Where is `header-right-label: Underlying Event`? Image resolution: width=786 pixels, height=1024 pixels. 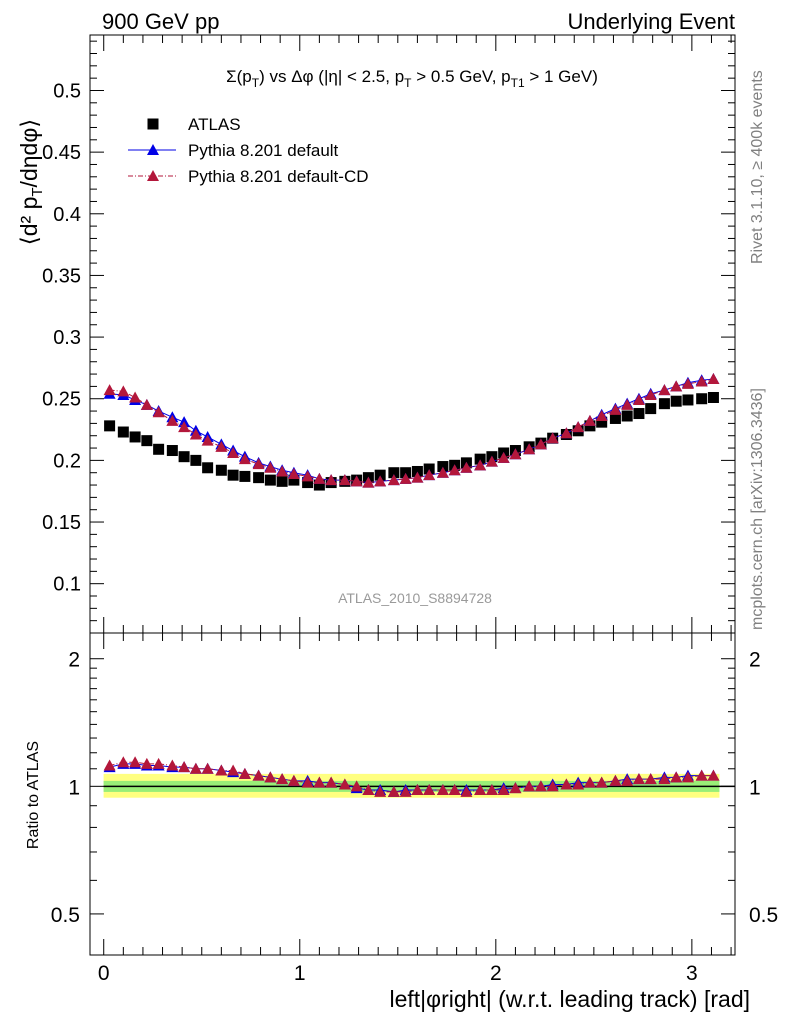
header-right-label: Underlying Event is located at coordinates (651, 21).